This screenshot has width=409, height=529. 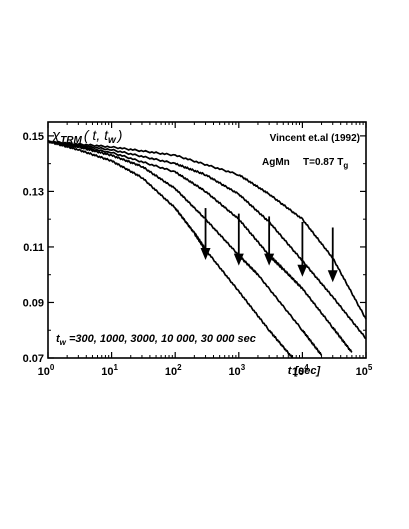 I want to click on tw-values-label: tw =300, 1000, 3000, 10 000, 30 000 sec, so click(x=156, y=340).